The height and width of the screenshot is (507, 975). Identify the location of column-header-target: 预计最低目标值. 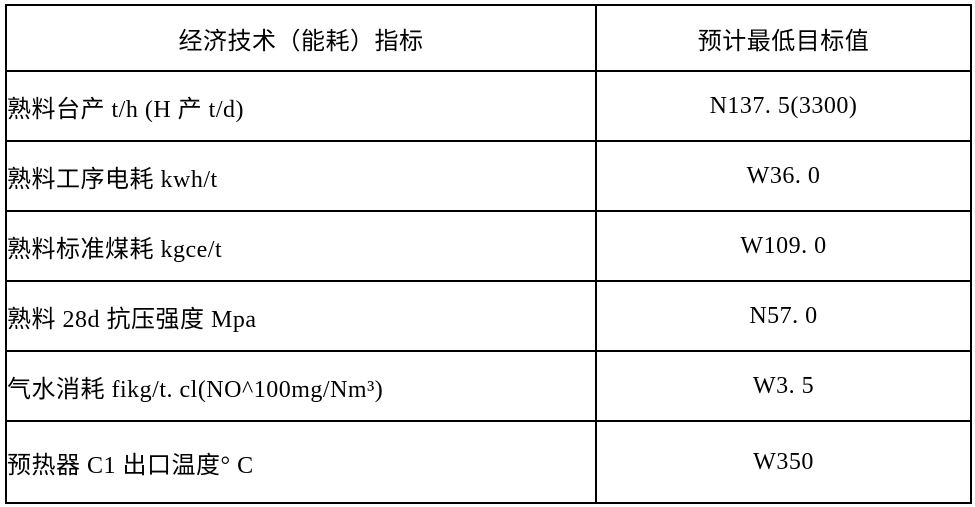
(783, 38).